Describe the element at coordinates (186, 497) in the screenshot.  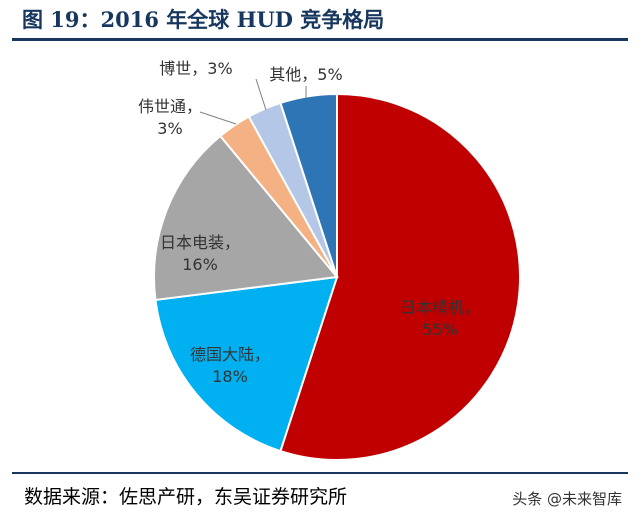
I see `source-note: 数据来源：佐思产研，东吴证券研究所` at that location.